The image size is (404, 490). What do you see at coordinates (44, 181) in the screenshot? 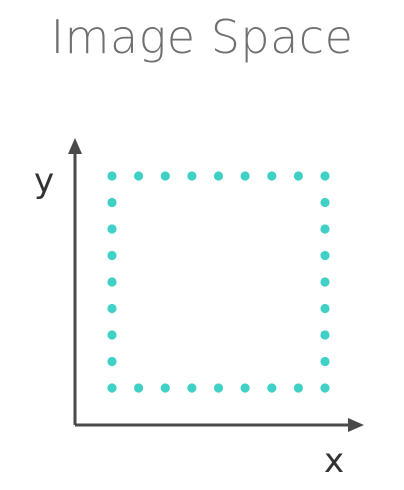
I see `y-axis-label: y` at bounding box center [44, 181].